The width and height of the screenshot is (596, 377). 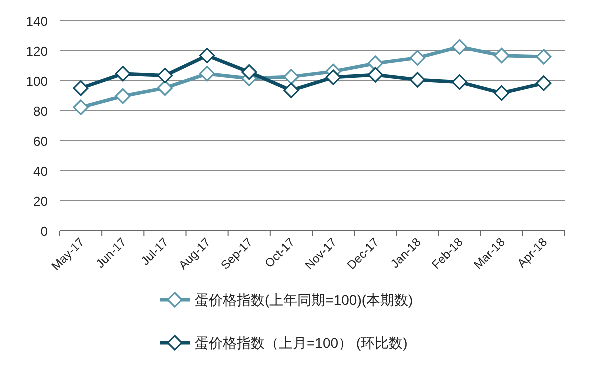 I want to click on y-tick-label: 140, so click(x=37, y=21).